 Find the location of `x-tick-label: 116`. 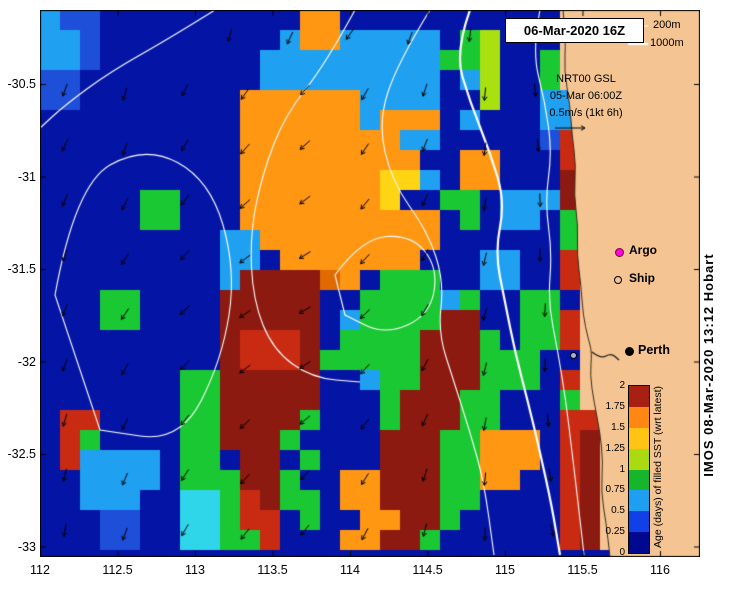

x-tick-label: 116 is located at coordinates (660, 570).